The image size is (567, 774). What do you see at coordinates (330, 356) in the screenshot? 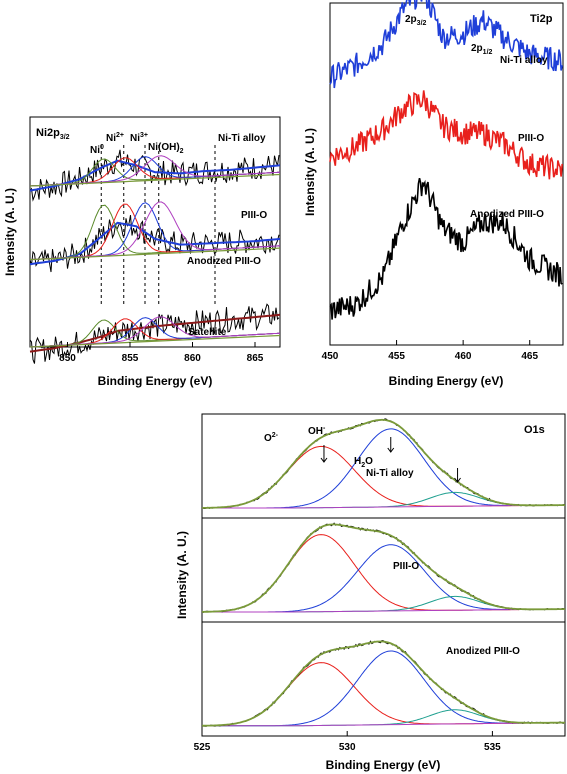
I see `ti2p-x-tick-label-0: 450` at bounding box center [330, 356].